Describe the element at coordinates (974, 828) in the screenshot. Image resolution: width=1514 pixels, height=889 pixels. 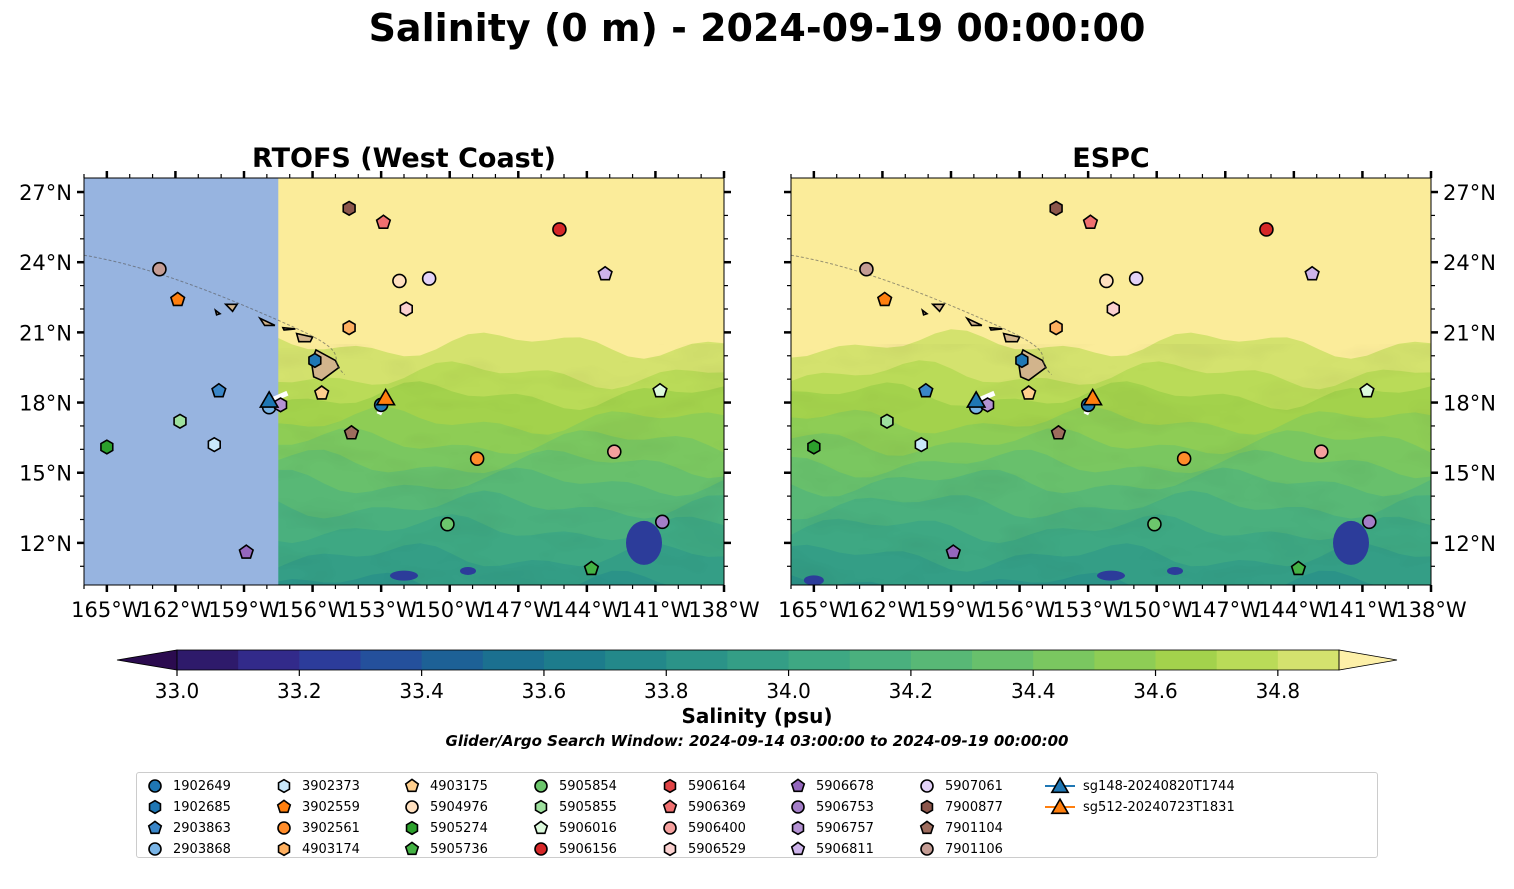
I see `legend-label: 7901104` at that location.